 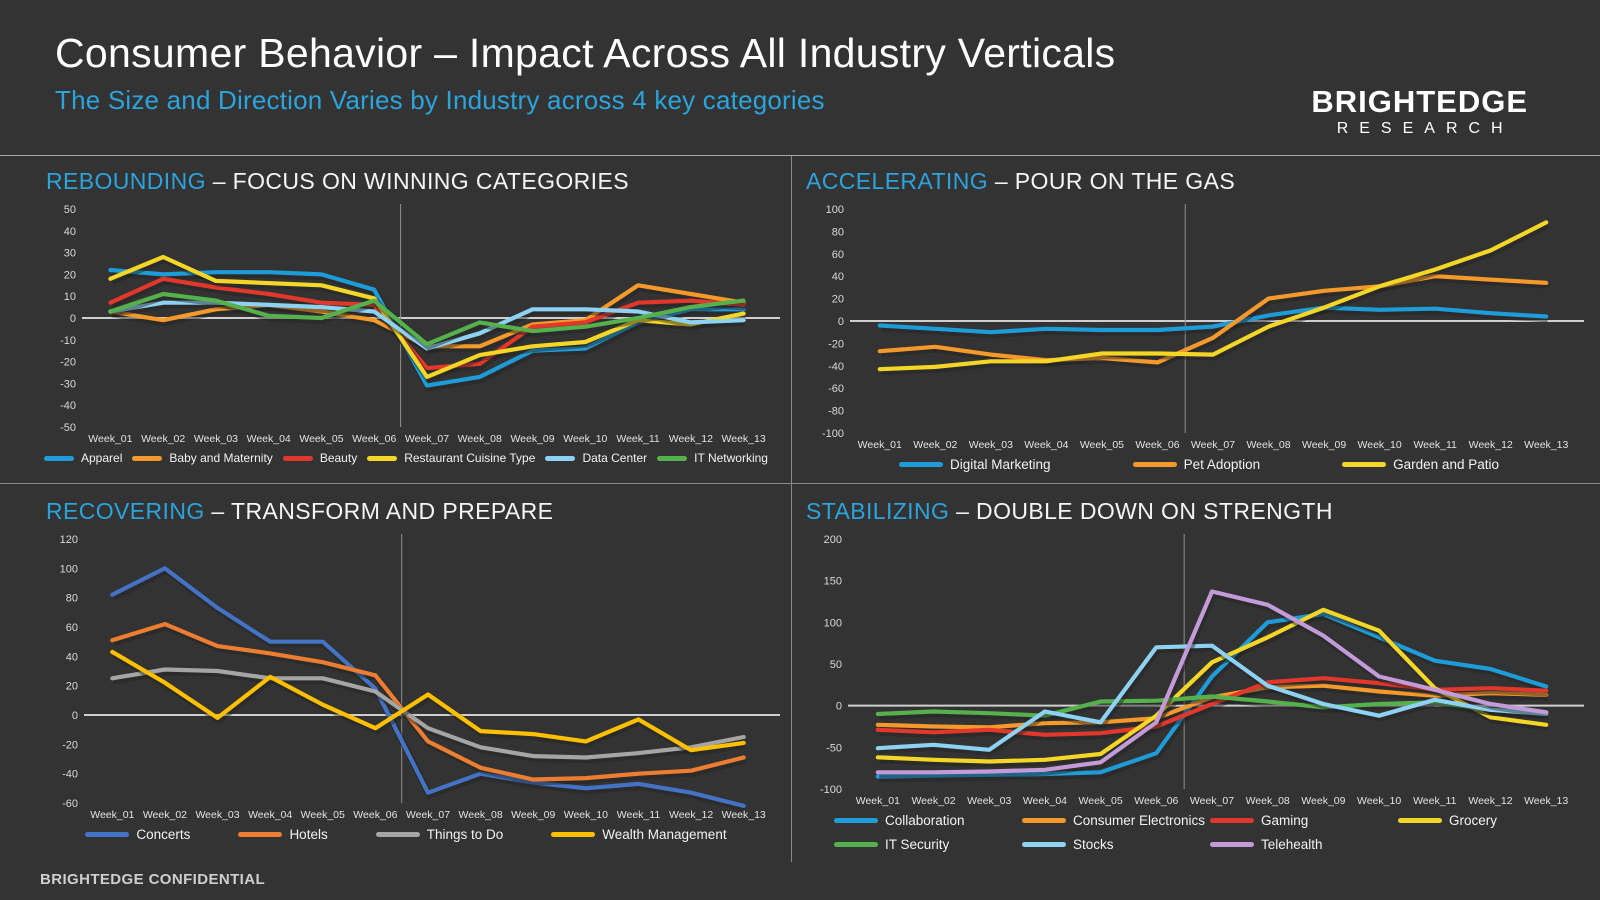 I want to click on series-line-beauty, so click(x=427, y=323).